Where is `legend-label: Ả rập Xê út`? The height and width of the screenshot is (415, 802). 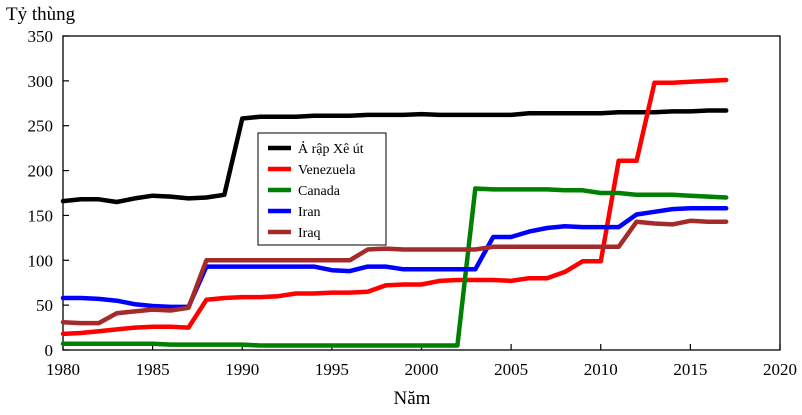
legend-label: Ả rập Xê út is located at coordinates (331, 148).